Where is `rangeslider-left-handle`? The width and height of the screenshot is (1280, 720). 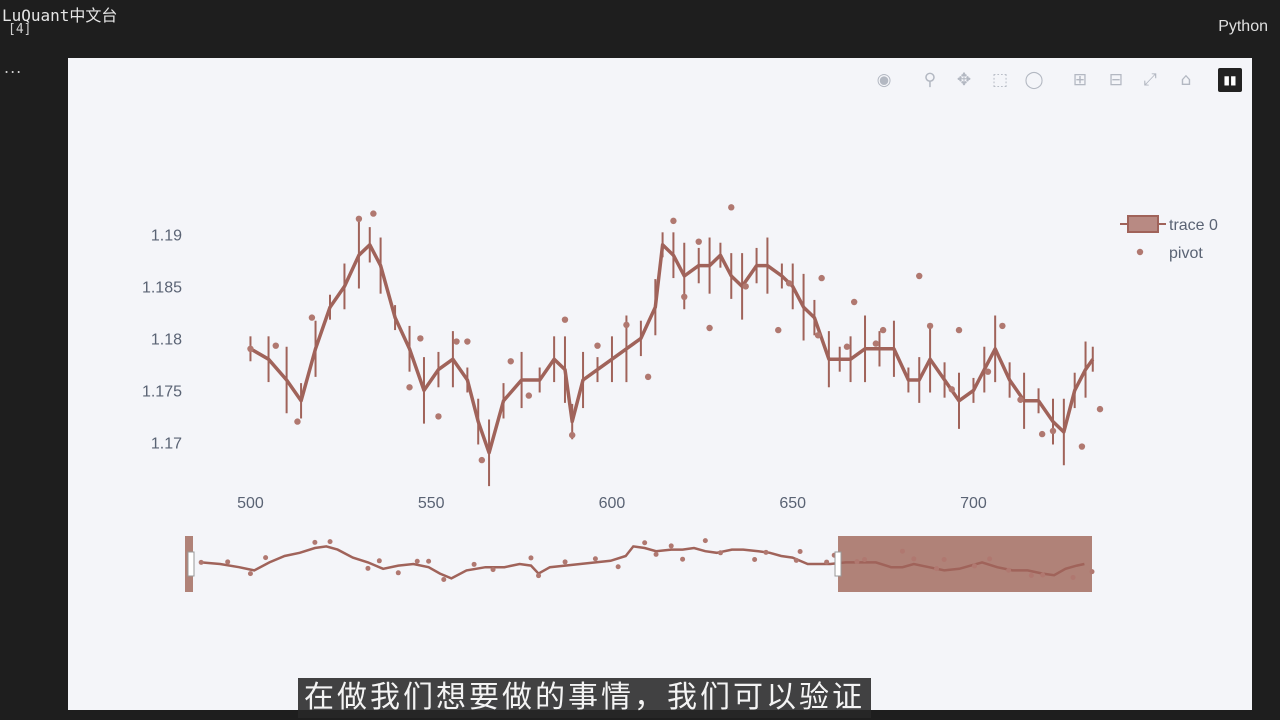 rangeslider-left-handle is located at coordinates (191, 564).